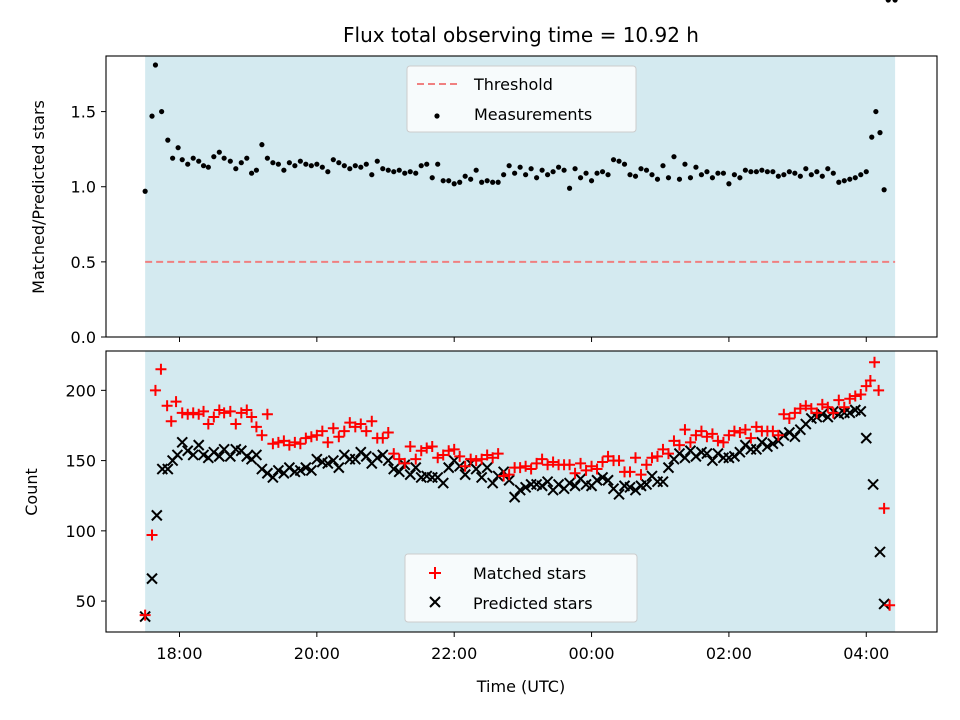 The image size is (960, 720). Describe the element at coordinates (31, 492) in the screenshot. I see `counts-y-axis-label: Count` at that location.